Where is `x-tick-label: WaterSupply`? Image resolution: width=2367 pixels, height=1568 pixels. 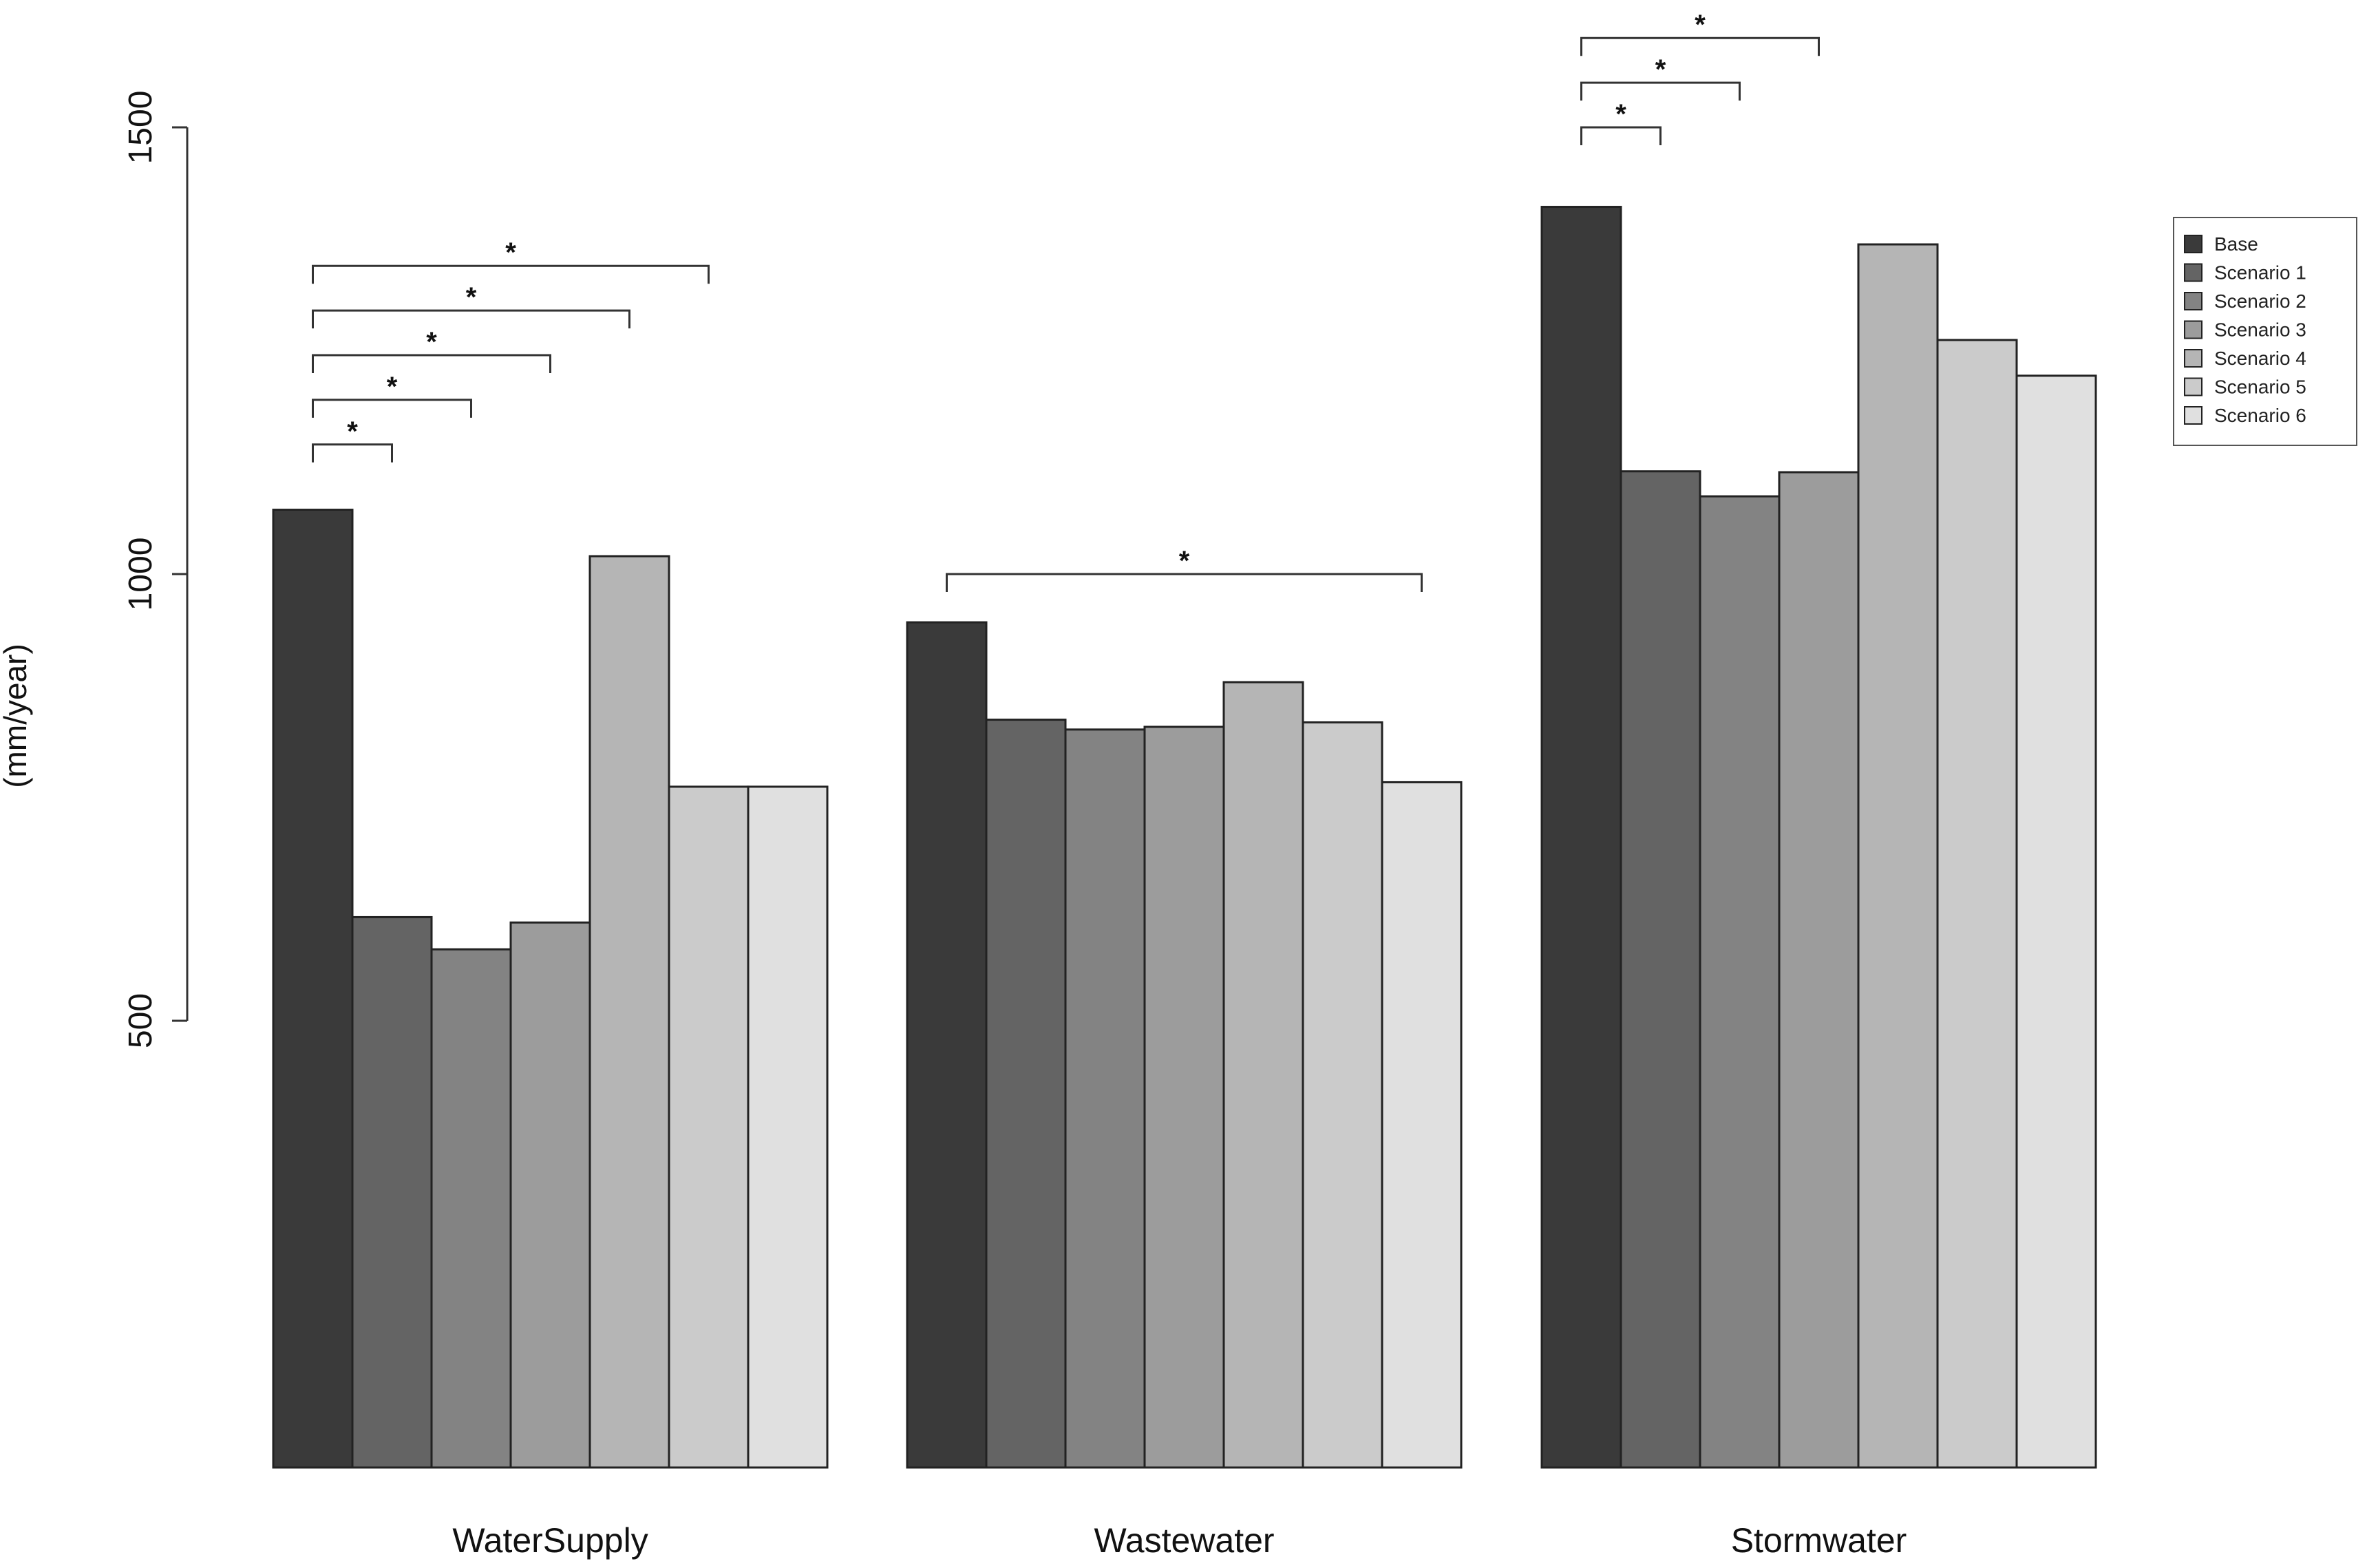 x-tick-label: WaterSupply is located at coordinates (550, 1540).